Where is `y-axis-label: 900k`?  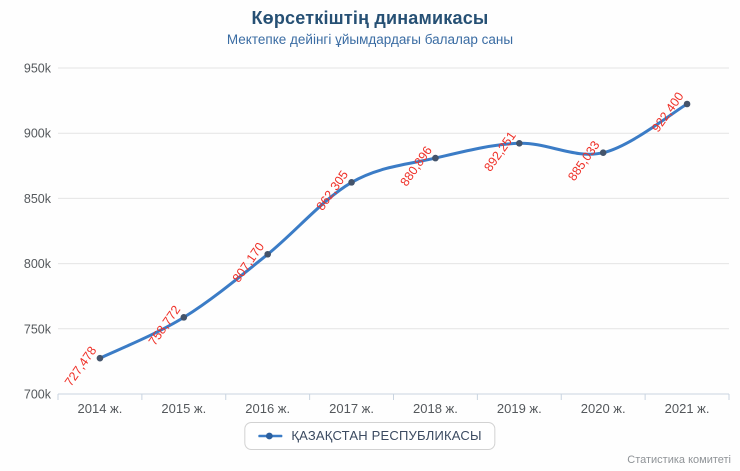
y-axis-label: 900k is located at coordinates (38, 134).